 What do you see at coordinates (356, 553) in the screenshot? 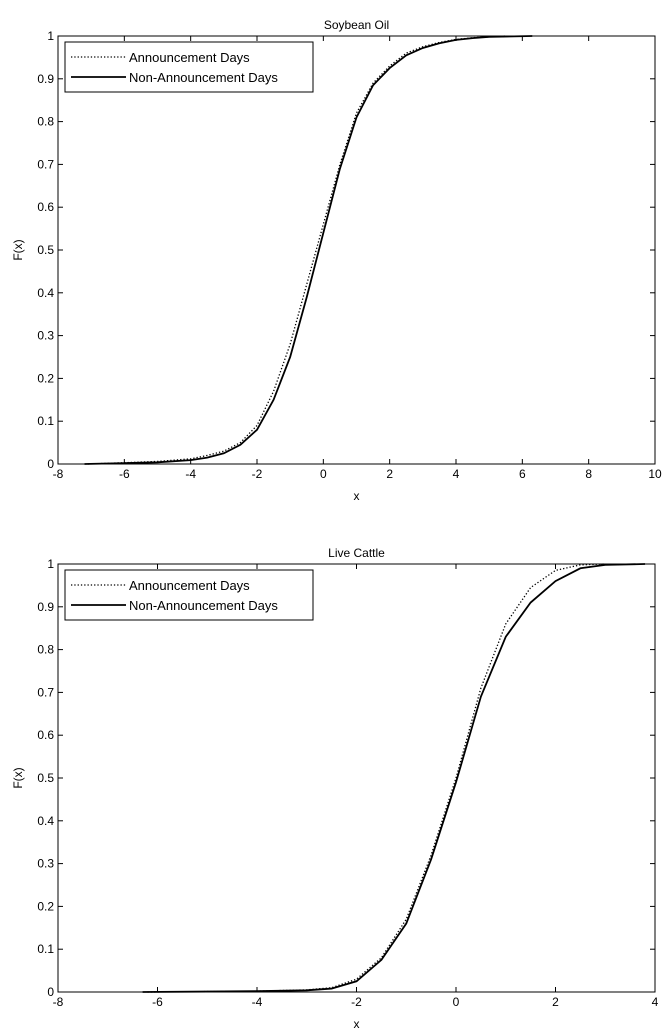
I see `chart-title: Live Cattle` at bounding box center [356, 553].